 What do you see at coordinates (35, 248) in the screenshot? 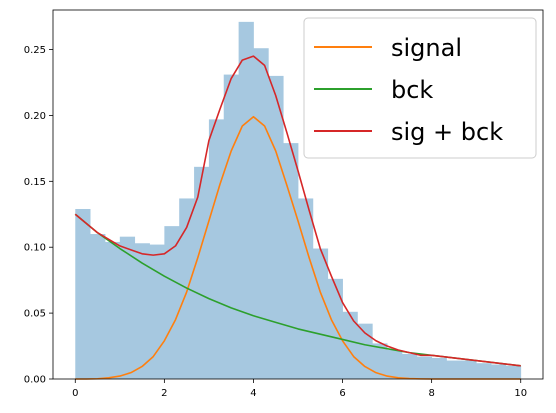
I see `y-tick-label: 0.10` at bounding box center [35, 248].